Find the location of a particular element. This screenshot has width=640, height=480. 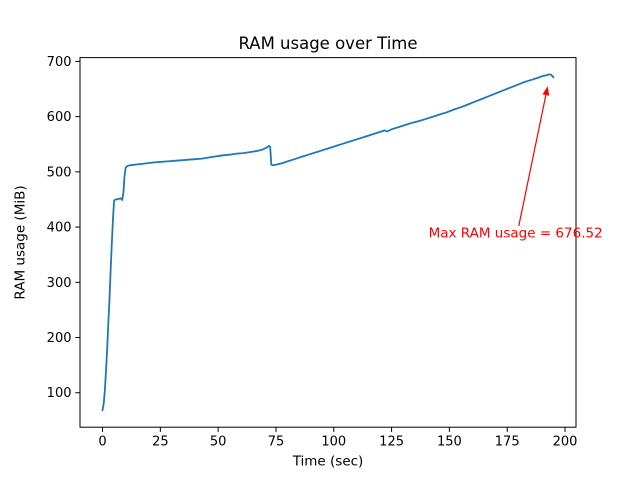

y-axis-label: RAM usage (MiB) is located at coordinates (21, 242).